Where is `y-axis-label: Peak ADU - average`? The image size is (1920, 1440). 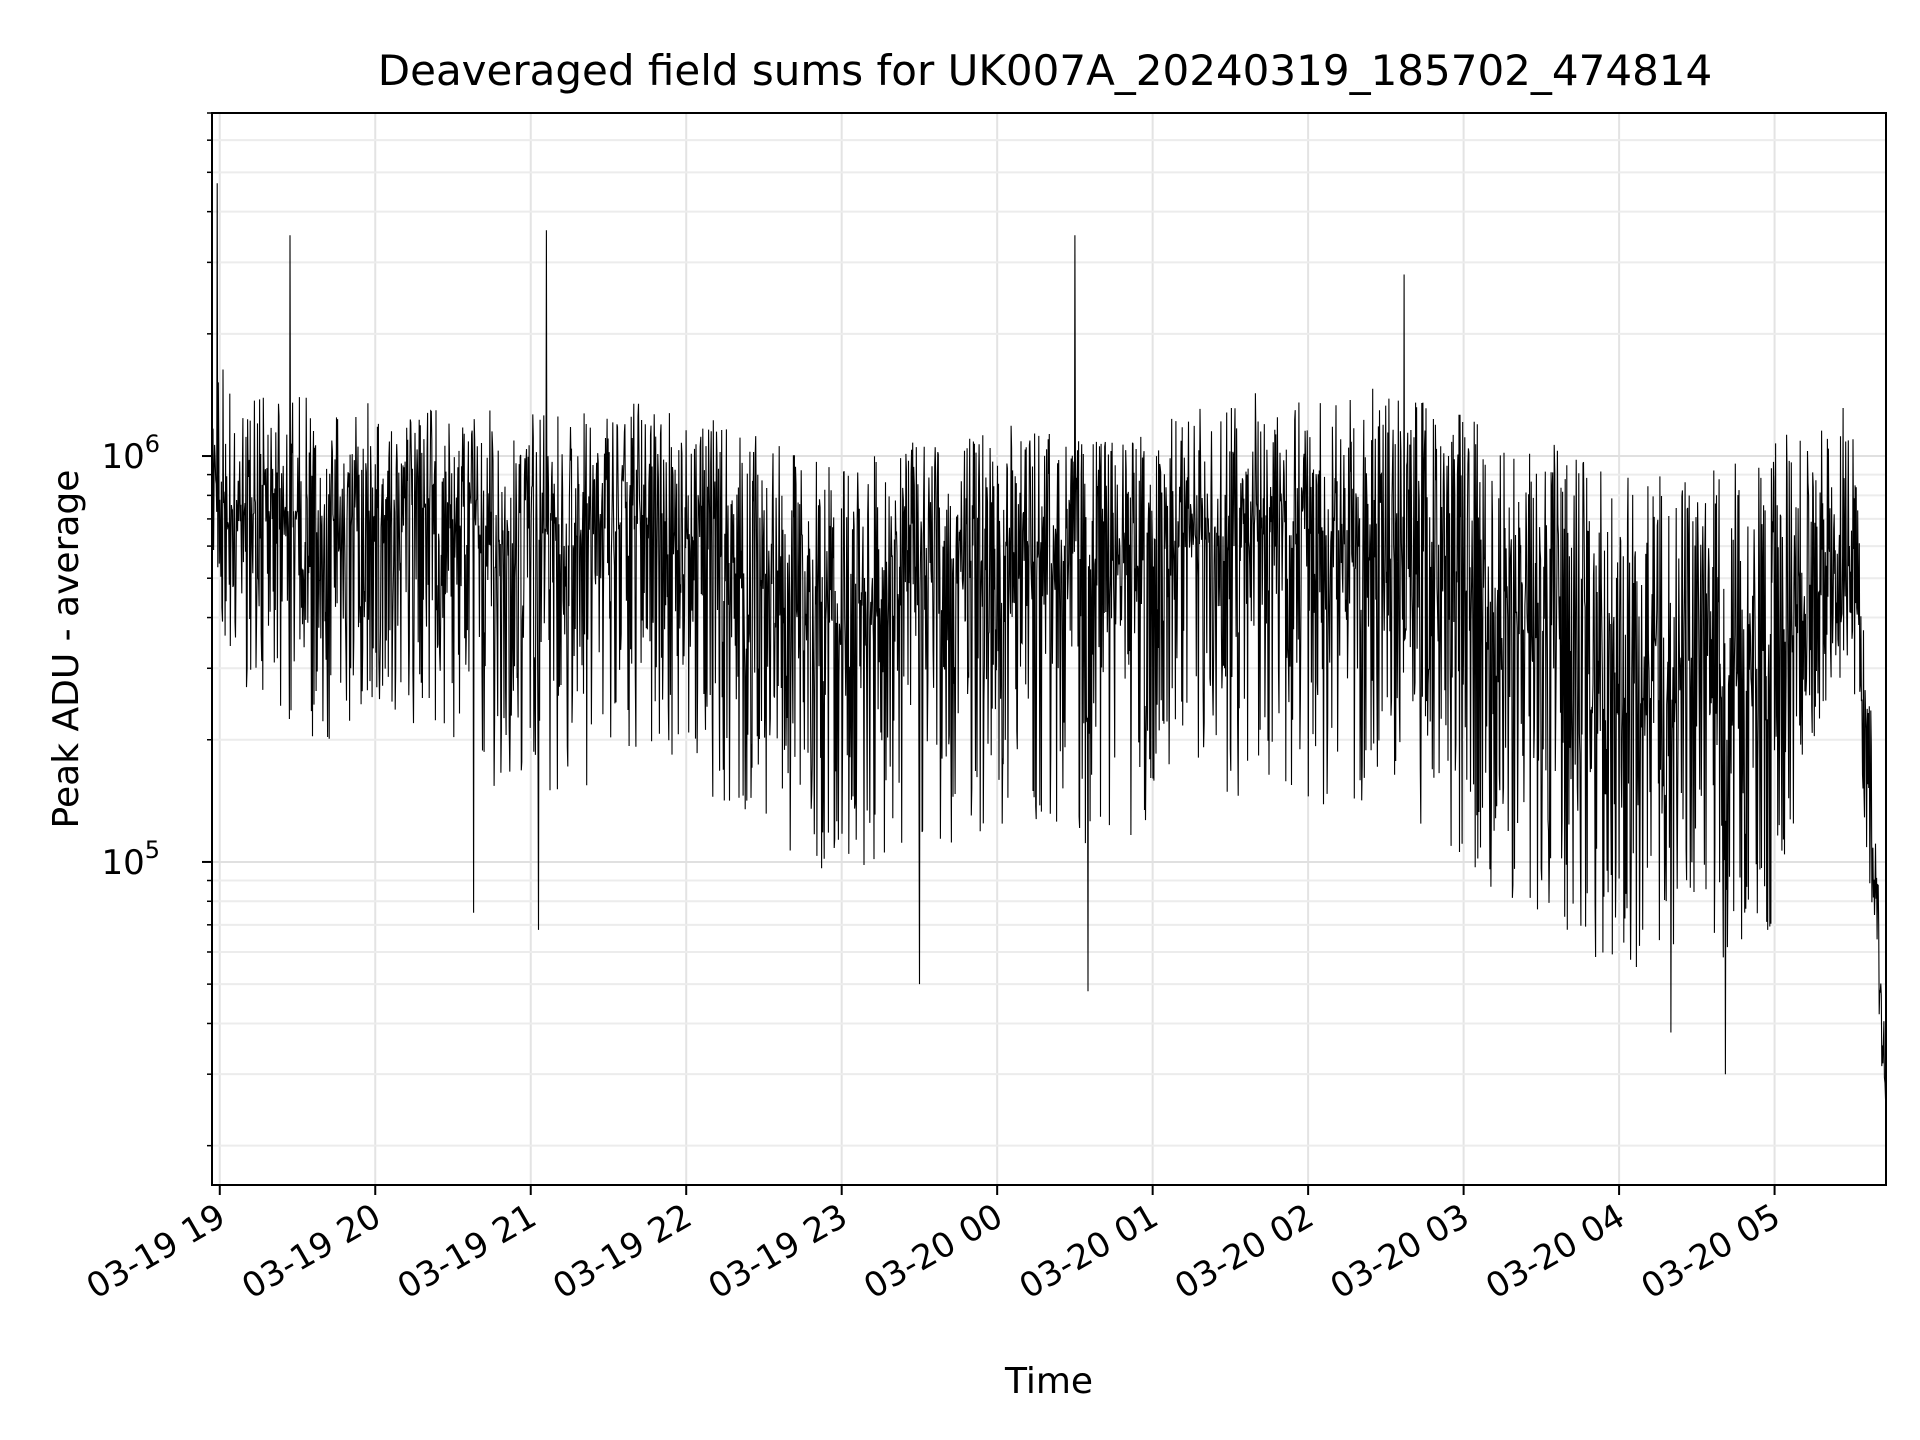
y-axis-label: Peak ADU - average is located at coordinates (66, 649).